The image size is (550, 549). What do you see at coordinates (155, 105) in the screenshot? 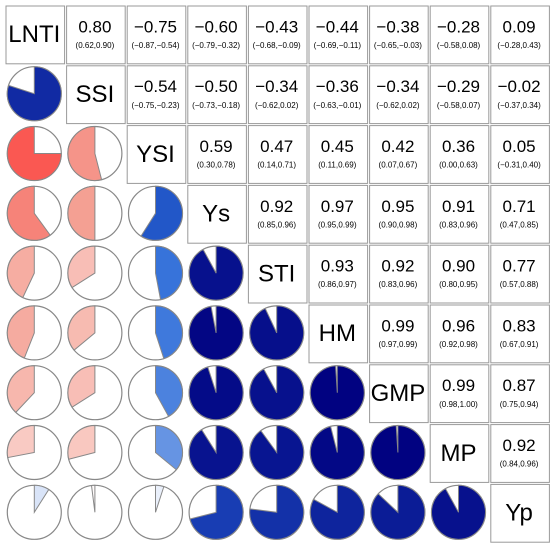
I see `ci-label: (−0.75,−0.23)` at bounding box center [155, 105].